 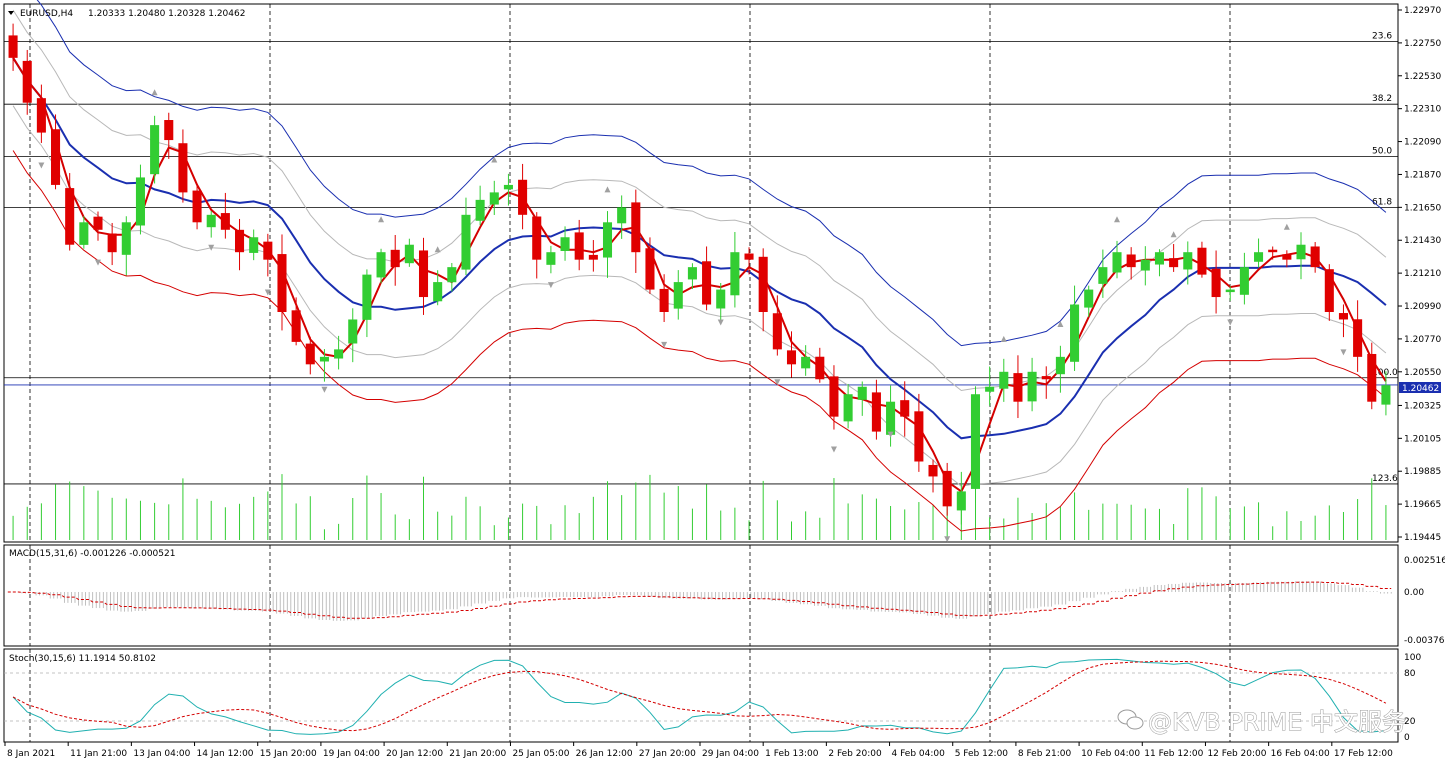 I want to click on dropdown-triangle-icon, so click(x=11, y=13).